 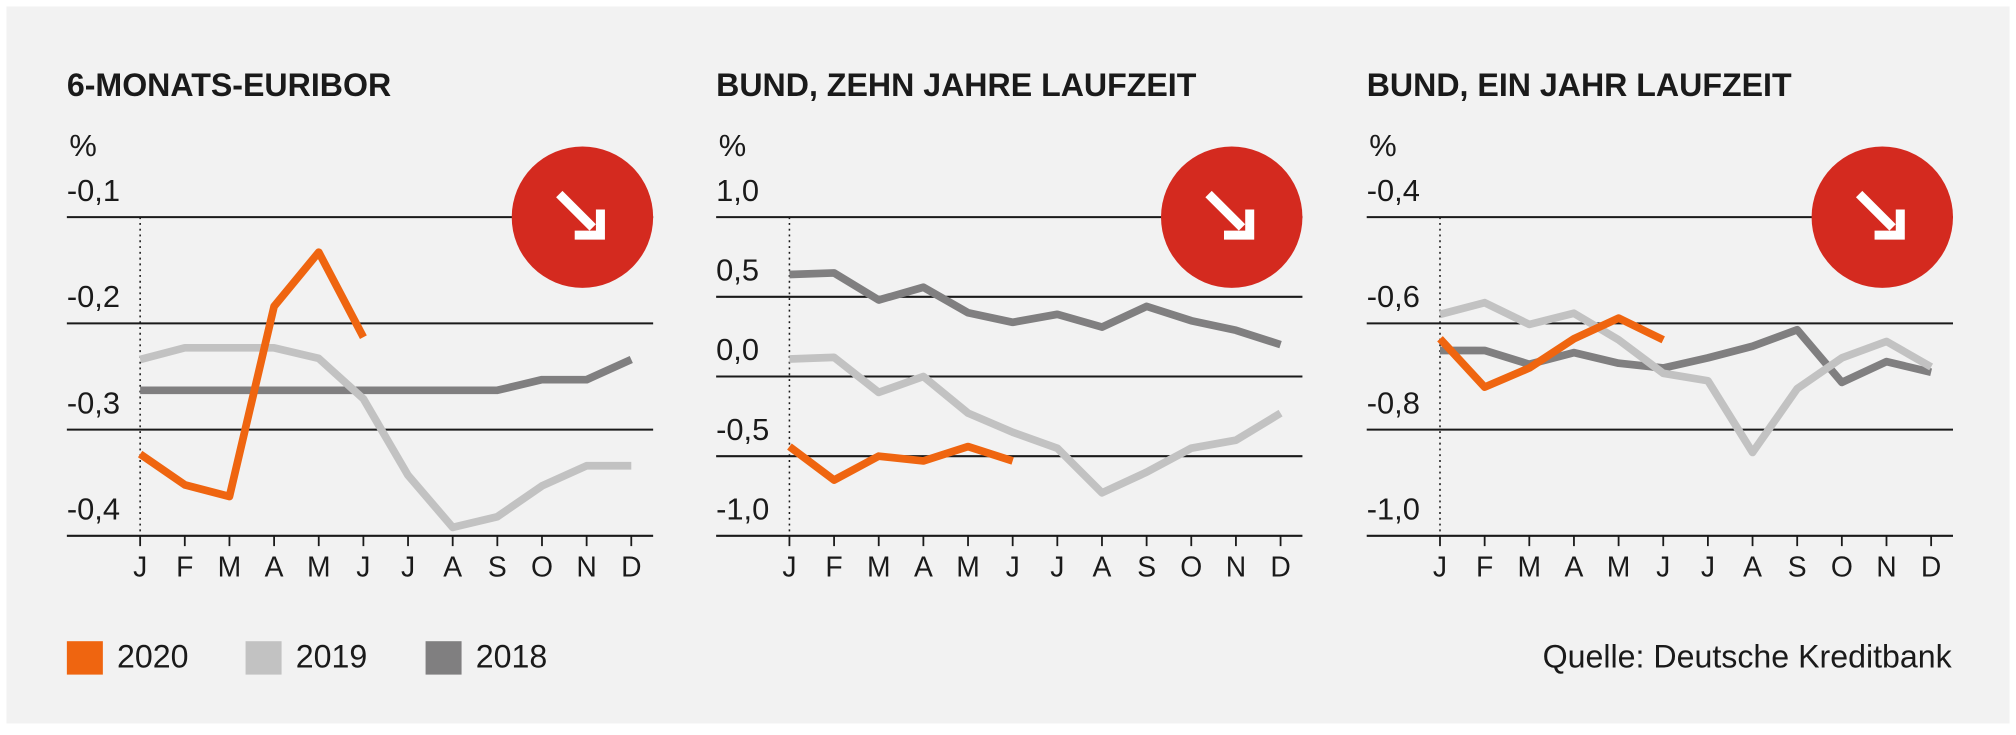 I want to click on y-tick-label: 0,5, so click(x=737, y=270).